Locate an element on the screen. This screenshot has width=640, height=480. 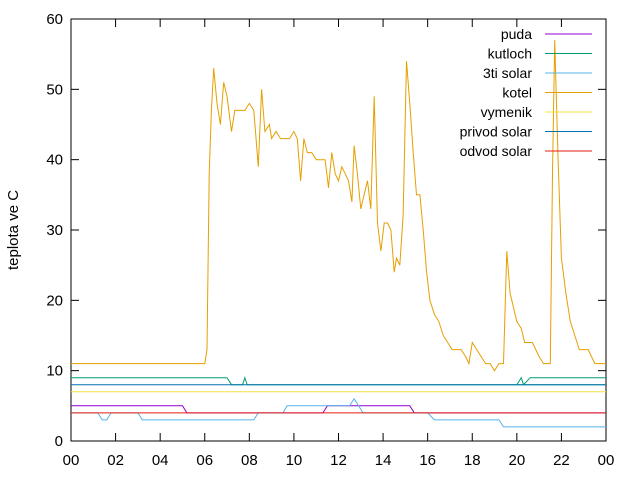
y-tick-label: 10 is located at coordinates (54, 371).